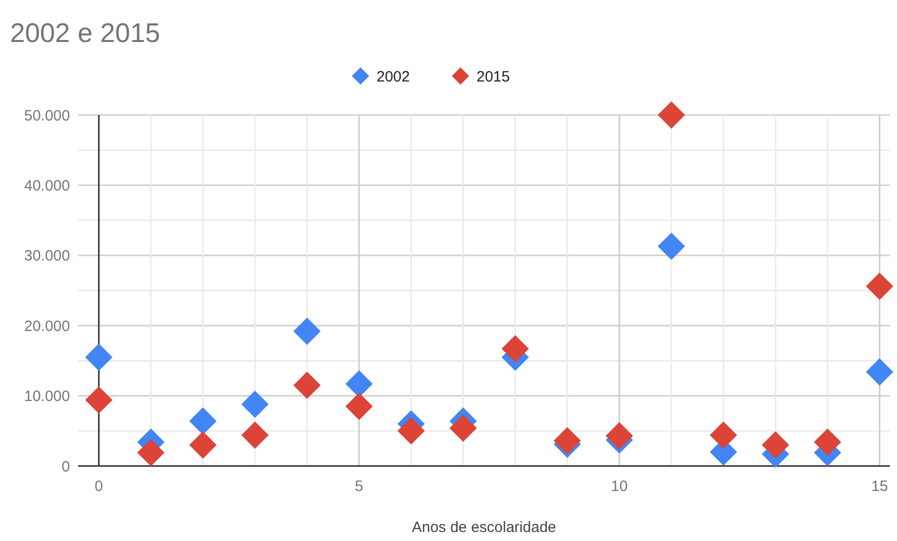  I want to click on y-tick-label: 50.000, so click(47, 115).